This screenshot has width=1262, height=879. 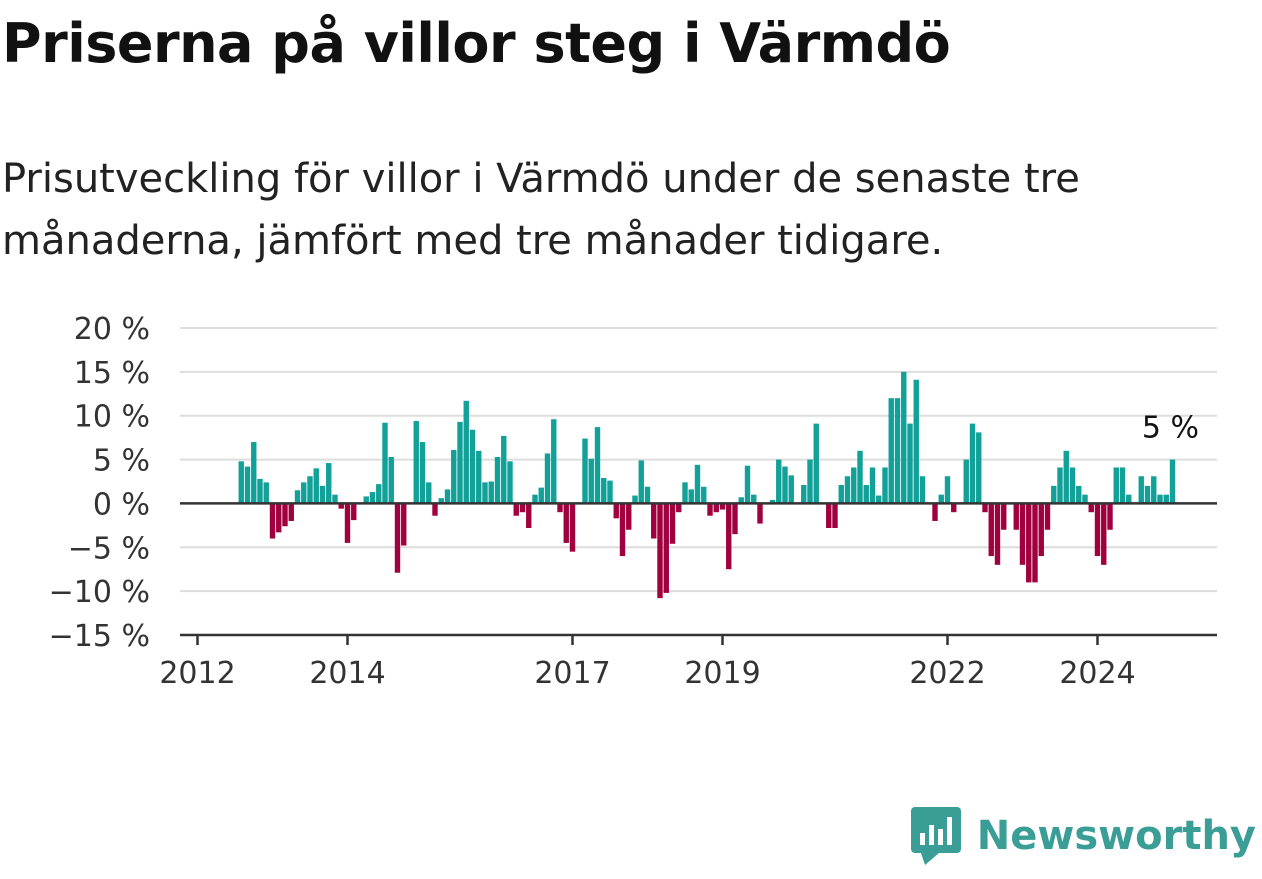 What do you see at coordinates (99, 483) in the screenshot?
I see `y-axis: 20 % 15 % 10 % 5 % 0 % −5 % −10 % −15 %` at bounding box center [99, 483].